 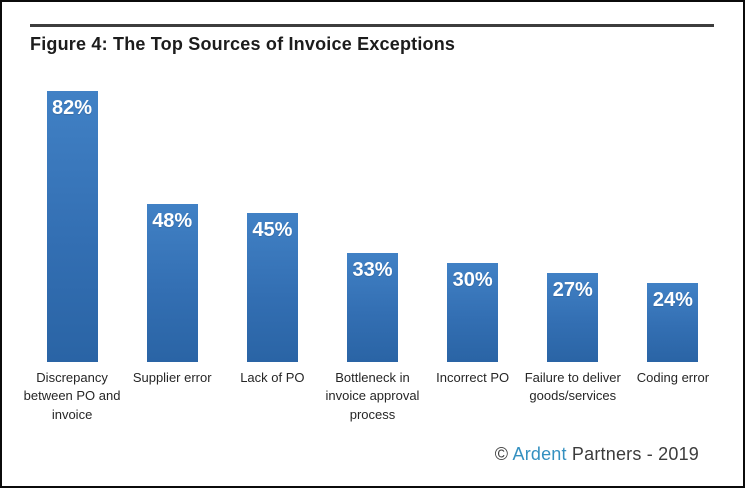 What do you see at coordinates (572, 387) in the screenshot?
I see `category-label: Failure to deliver goods/services` at bounding box center [572, 387].